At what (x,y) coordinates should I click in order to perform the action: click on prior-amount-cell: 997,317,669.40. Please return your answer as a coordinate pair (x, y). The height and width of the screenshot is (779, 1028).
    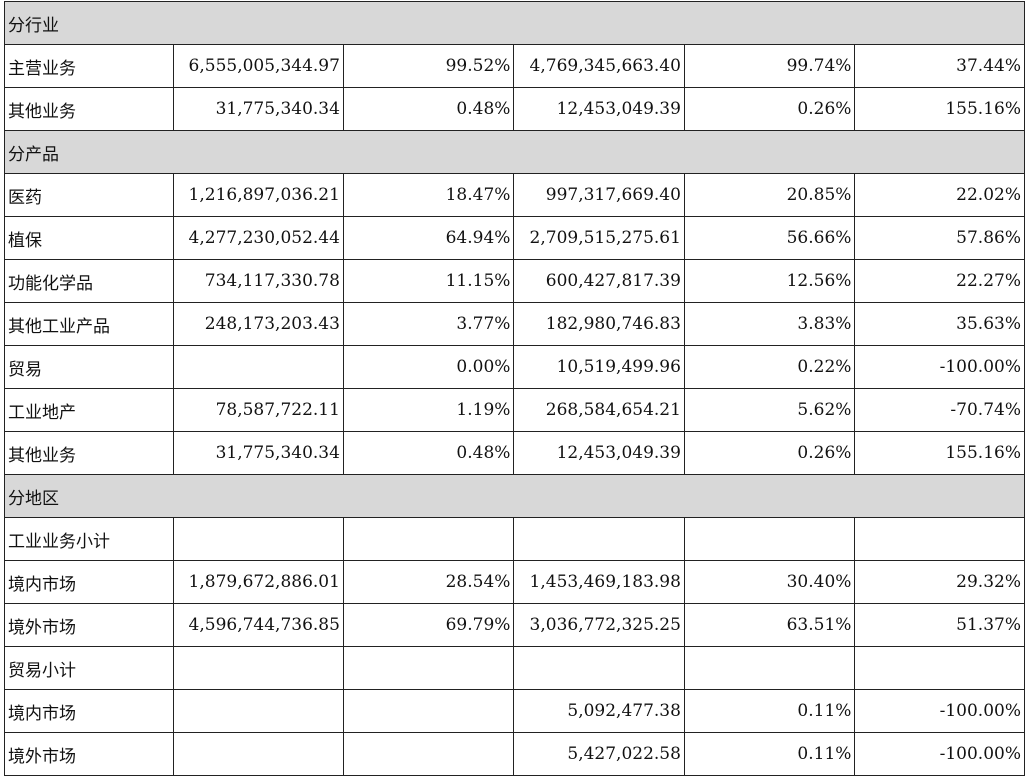
    Looking at the image, I should click on (599, 195).